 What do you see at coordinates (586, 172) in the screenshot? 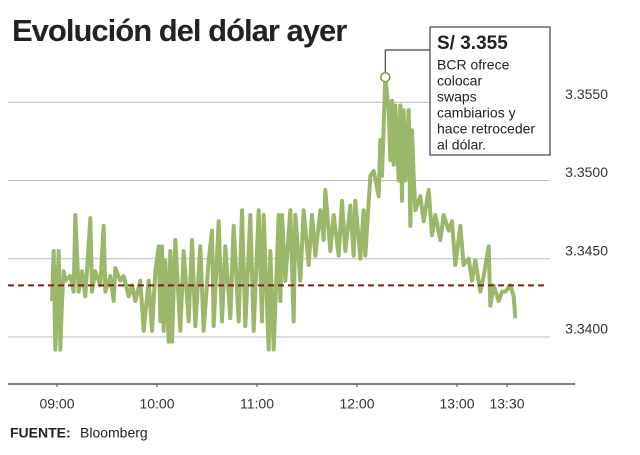
I see `y-tick-label: 3.3500` at bounding box center [586, 172].